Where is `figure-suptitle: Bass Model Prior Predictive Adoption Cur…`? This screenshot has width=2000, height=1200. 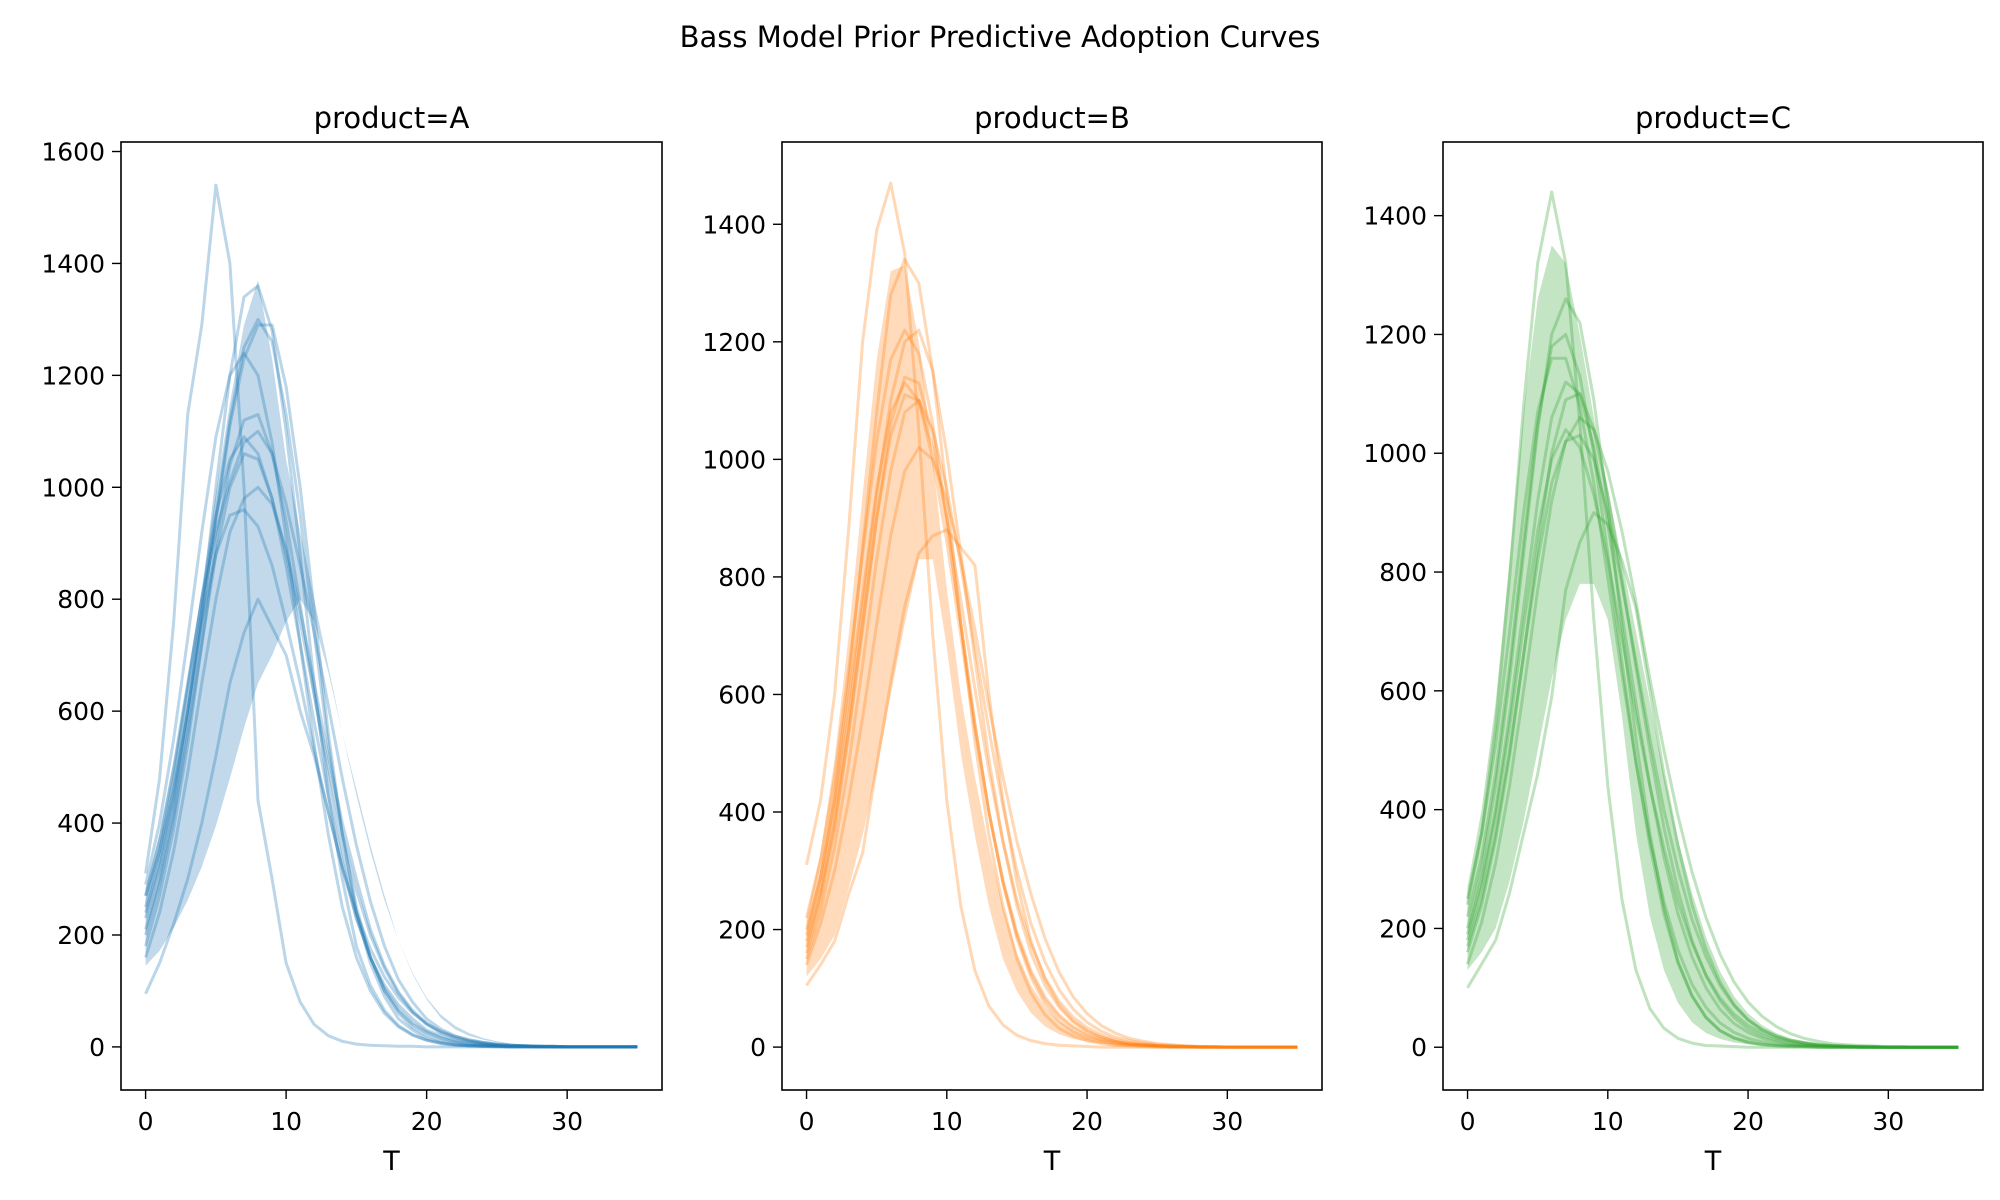 figure-suptitle: Bass Model Prior Predictive Adoption Cur… is located at coordinates (1000, 37).